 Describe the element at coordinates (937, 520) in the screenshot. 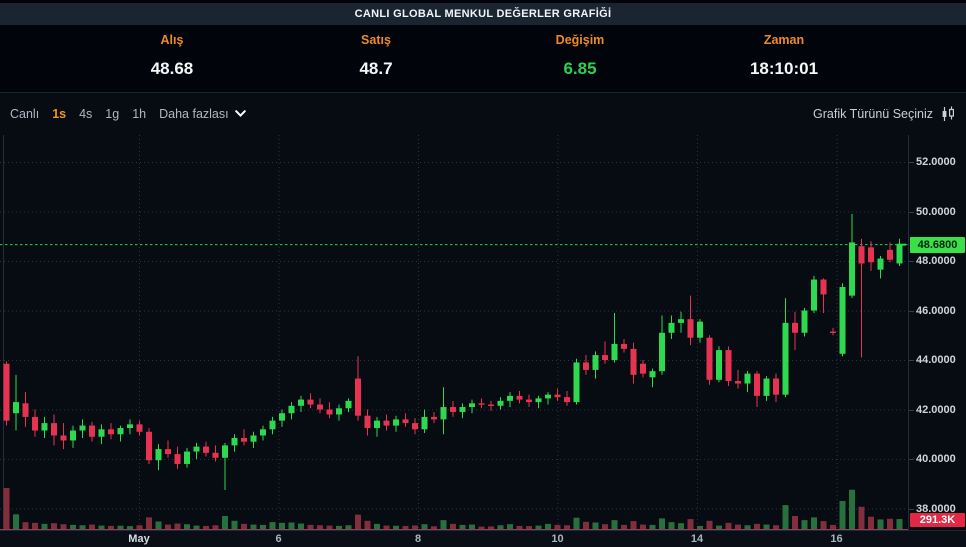

I see `last-volume-tag: 291.3K` at that location.